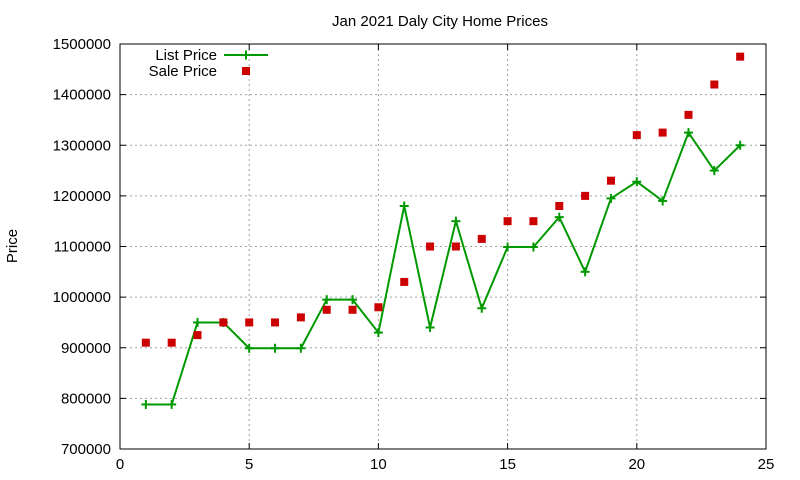 The height and width of the screenshot is (480, 800). What do you see at coordinates (82, 44) in the screenshot?
I see `y-tick-label: 1500000` at bounding box center [82, 44].